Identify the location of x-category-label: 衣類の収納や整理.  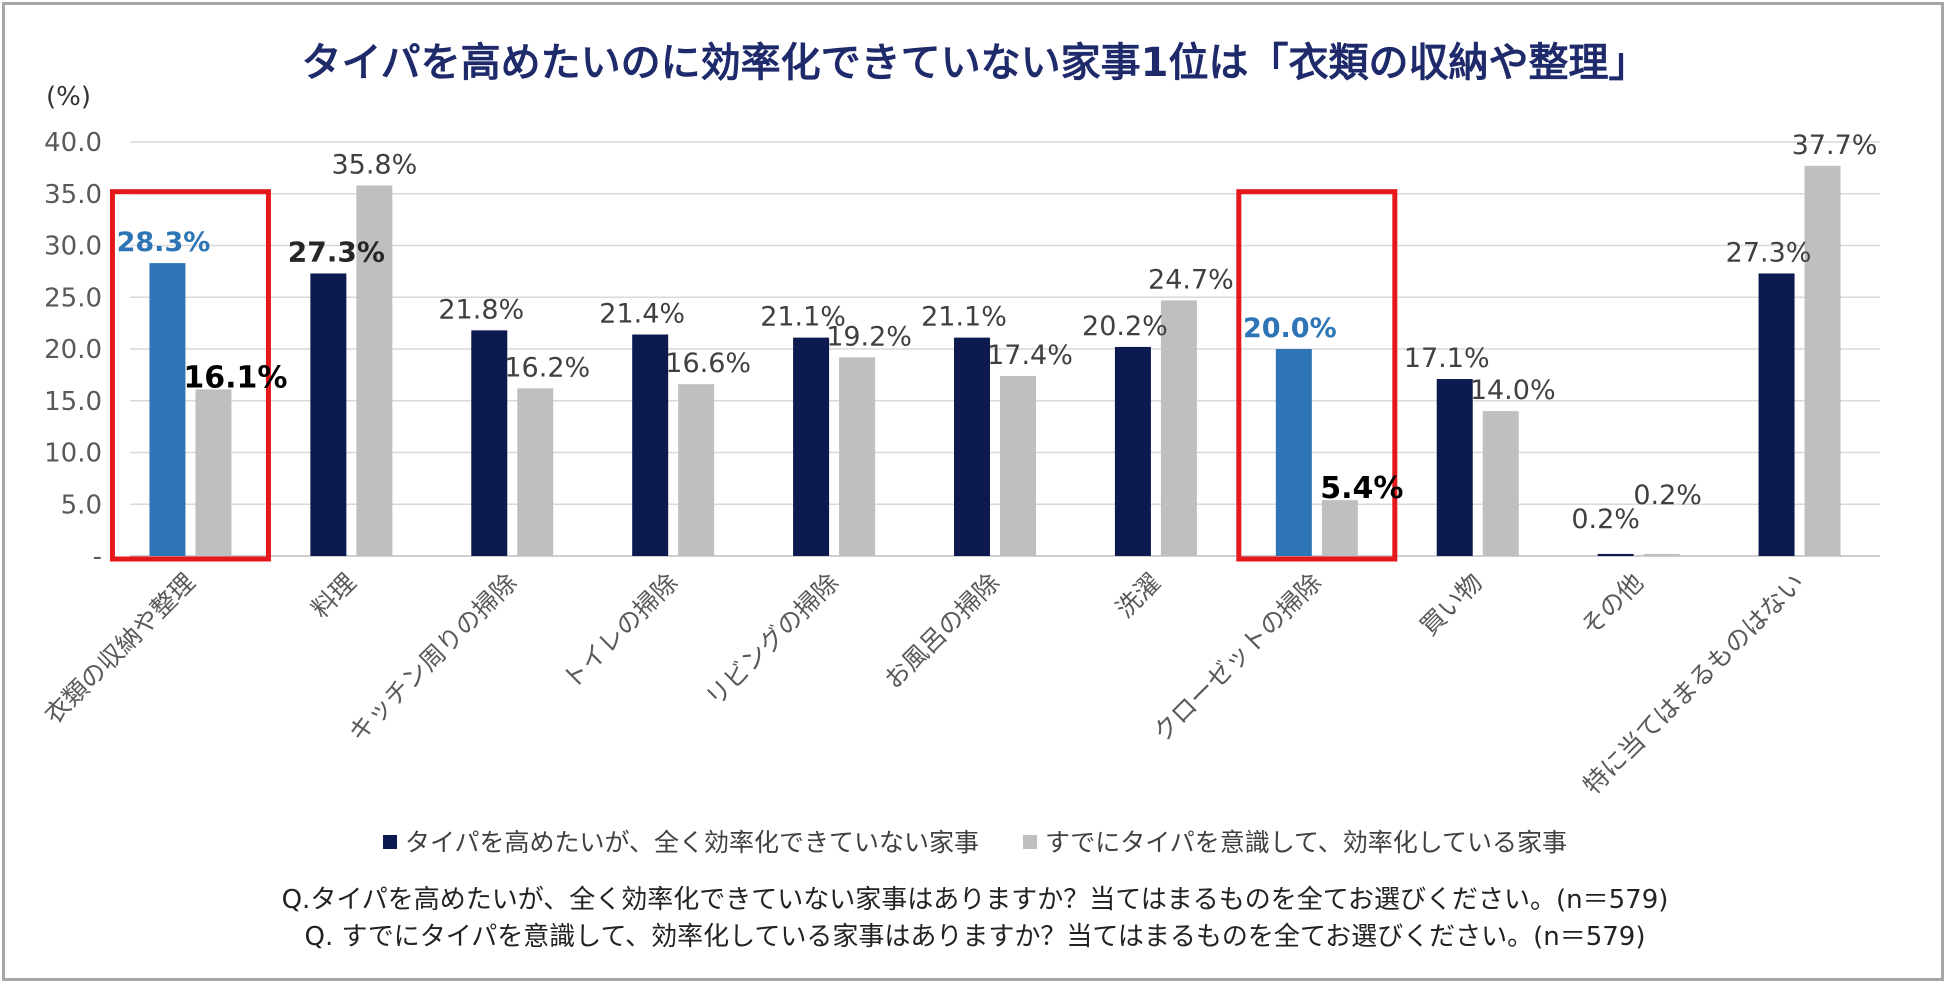
(120, 649).